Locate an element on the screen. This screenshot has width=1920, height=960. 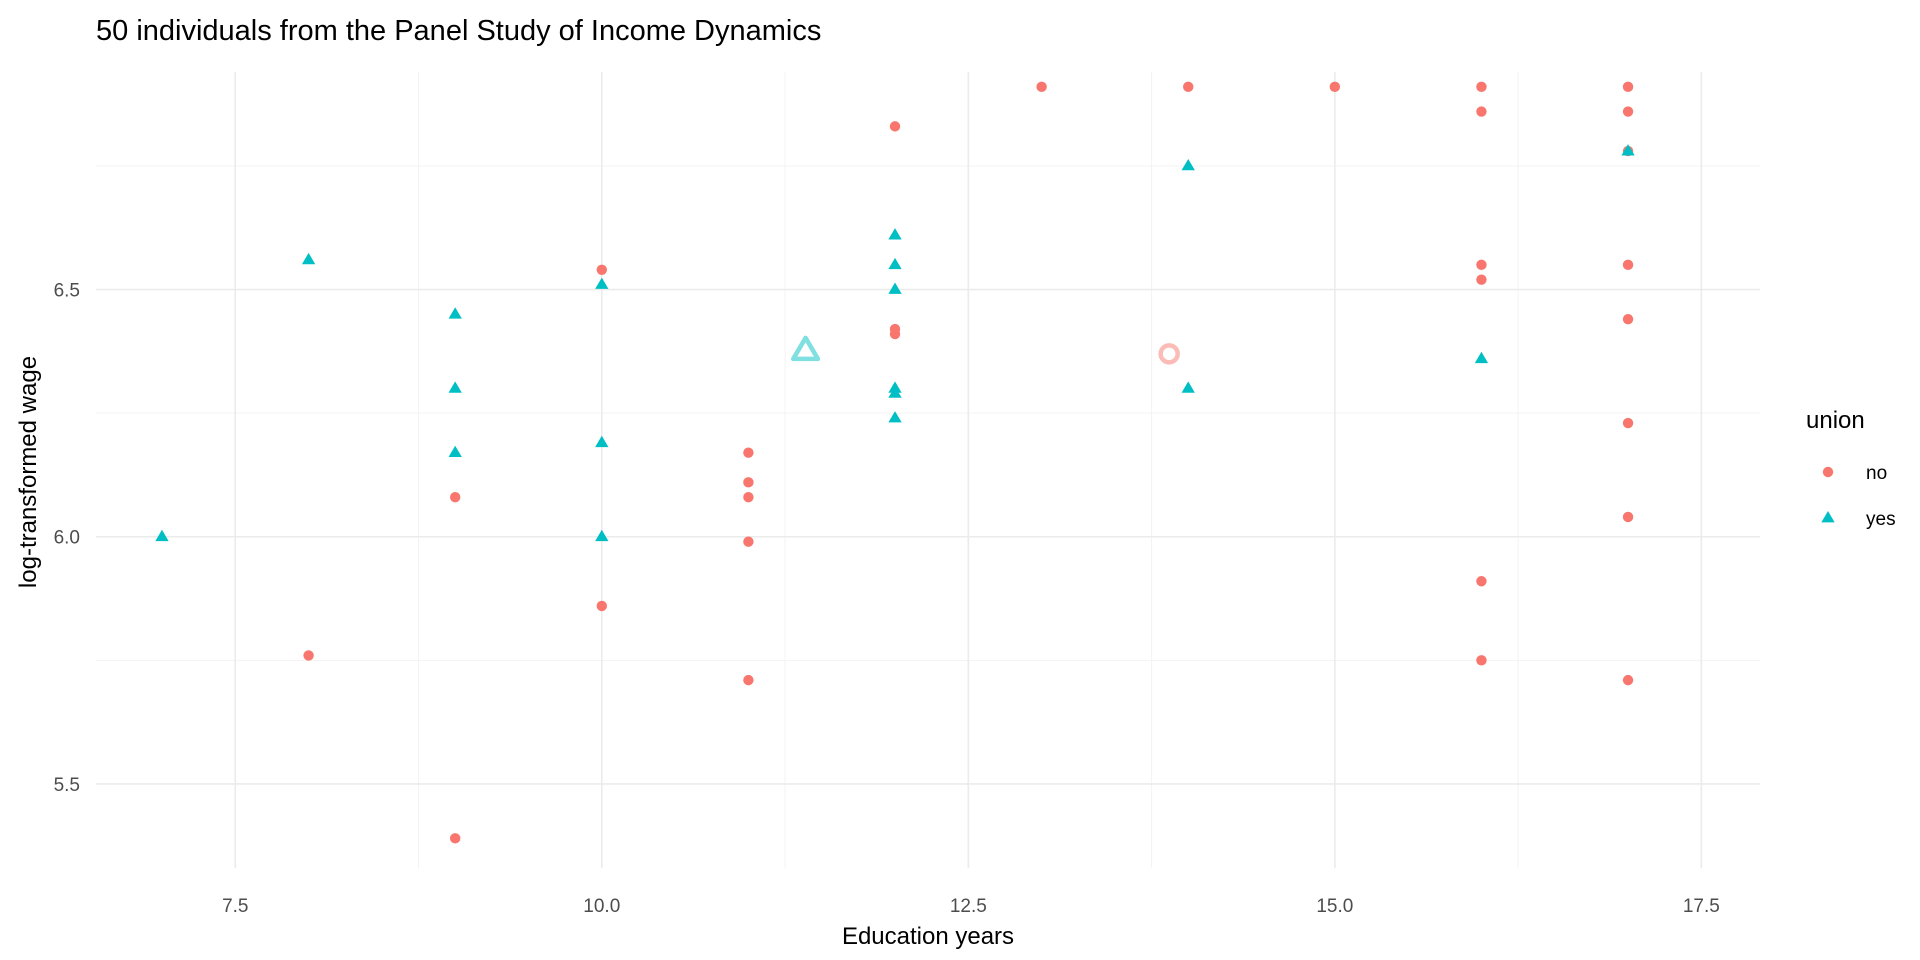
x-axis-ticks: 7.5 10.0 12.5 15.0 17.5 is located at coordinates (971, 906).